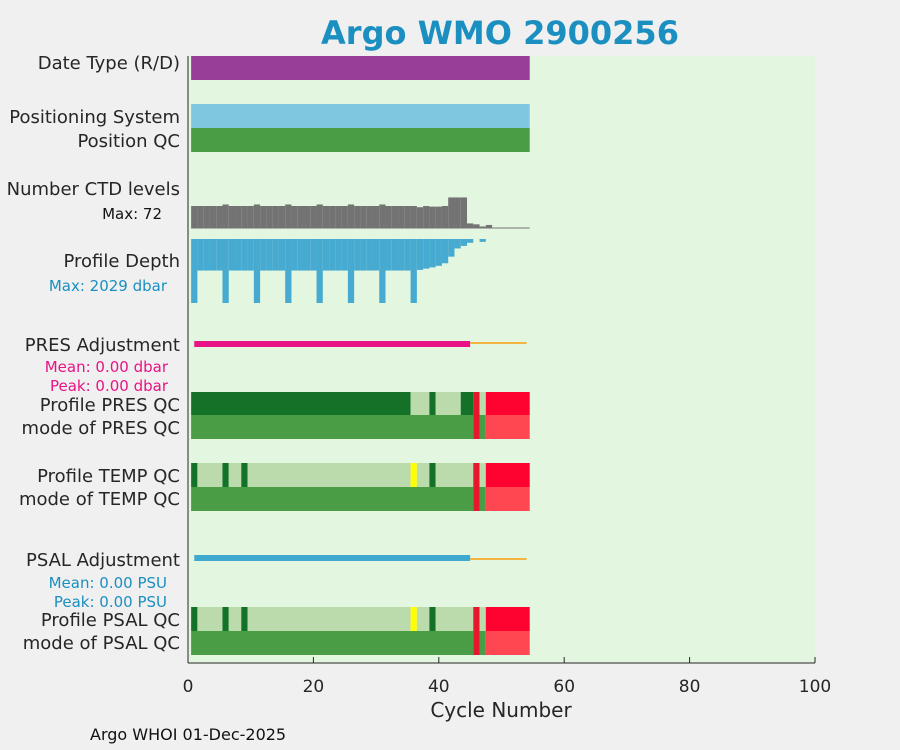 Image resolution: width=900 pixels, height=750 pixels. What do you see at coordinates (188, 687) in the screenshot?
I see `x-tick-label: 0` at bounding box center [188, 687].